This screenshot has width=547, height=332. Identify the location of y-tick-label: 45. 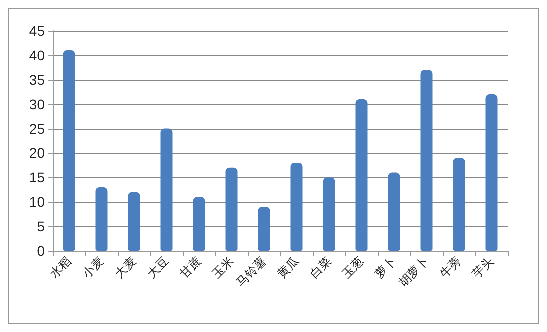
(37, 31).